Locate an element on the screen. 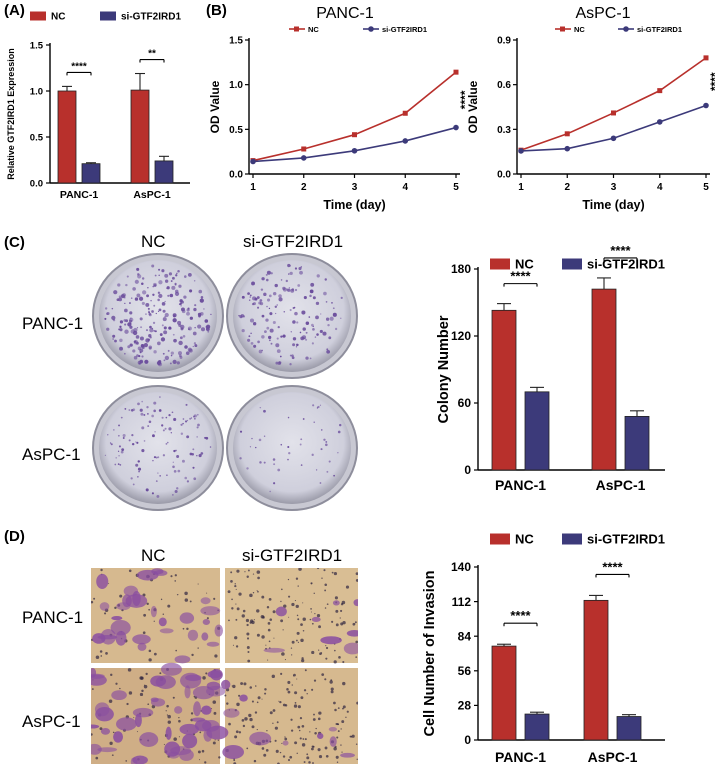  colony-dish-photos is located at coordinates (225, 382).